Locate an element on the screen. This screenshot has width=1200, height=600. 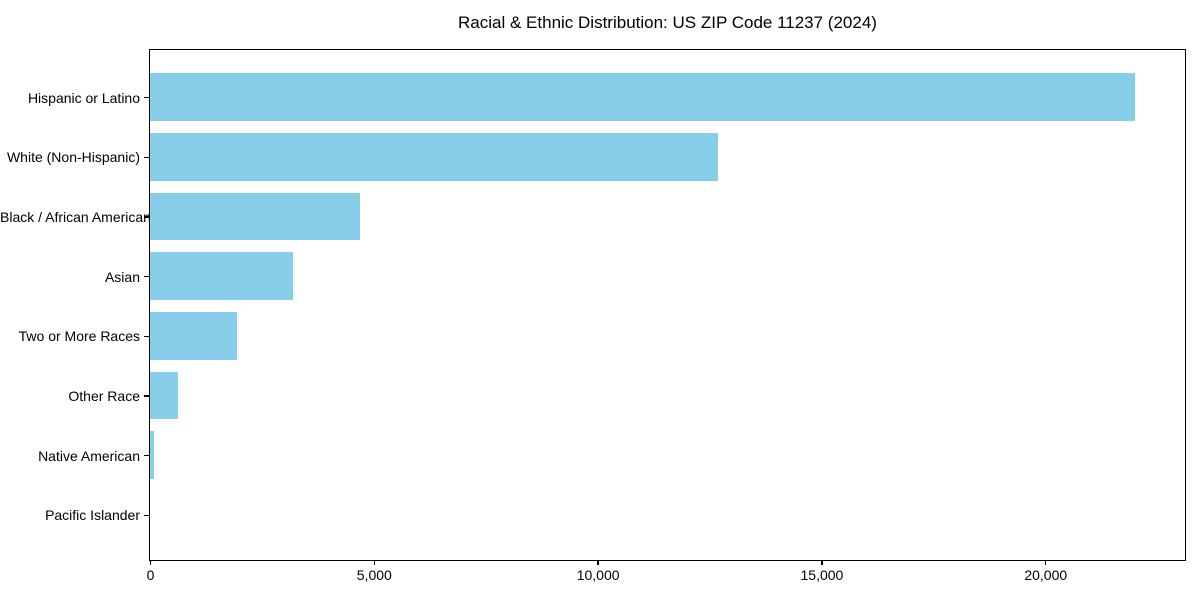
xtick-label: 20,000 is located at coordinates (1046, 575).